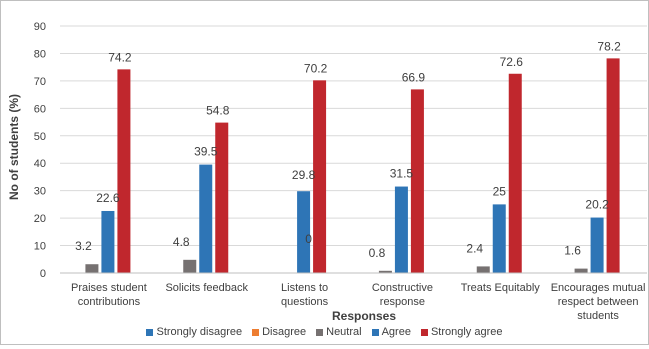  What do you see at coordinates (206, 288) in the screenshot?
I see `x-tick-label: Solicits feedback` at bounding box center [206, 288].